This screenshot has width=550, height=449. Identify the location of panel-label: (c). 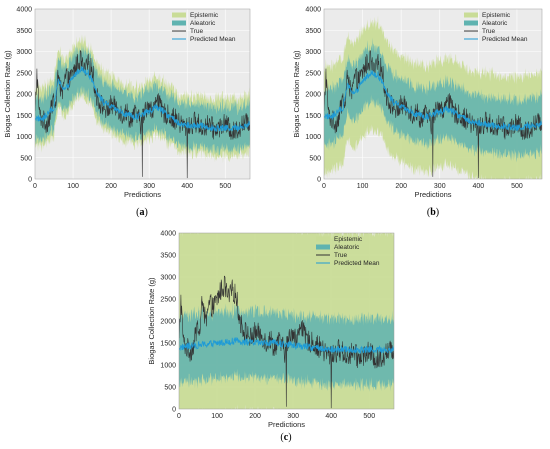
(285, 437).